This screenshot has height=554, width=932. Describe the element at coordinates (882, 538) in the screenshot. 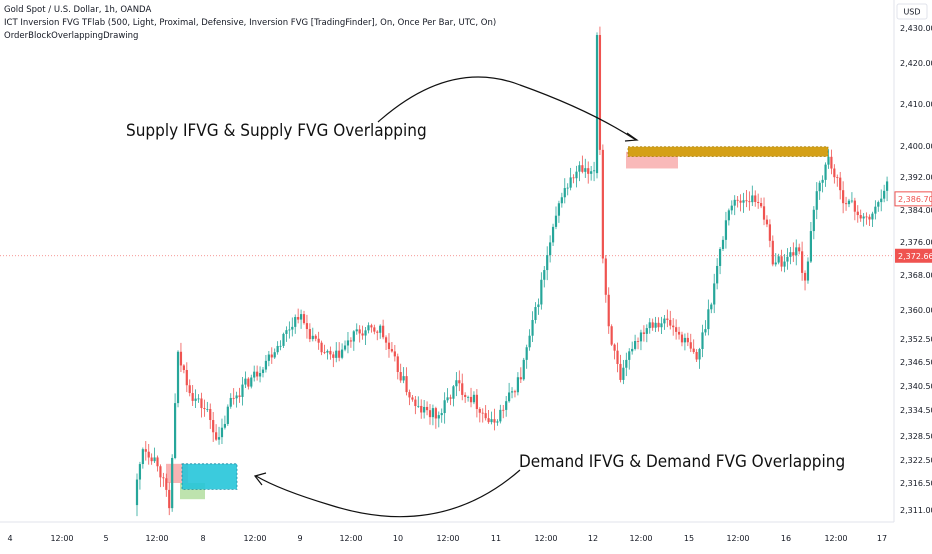

I see `time-tick-label: 17` at that location.